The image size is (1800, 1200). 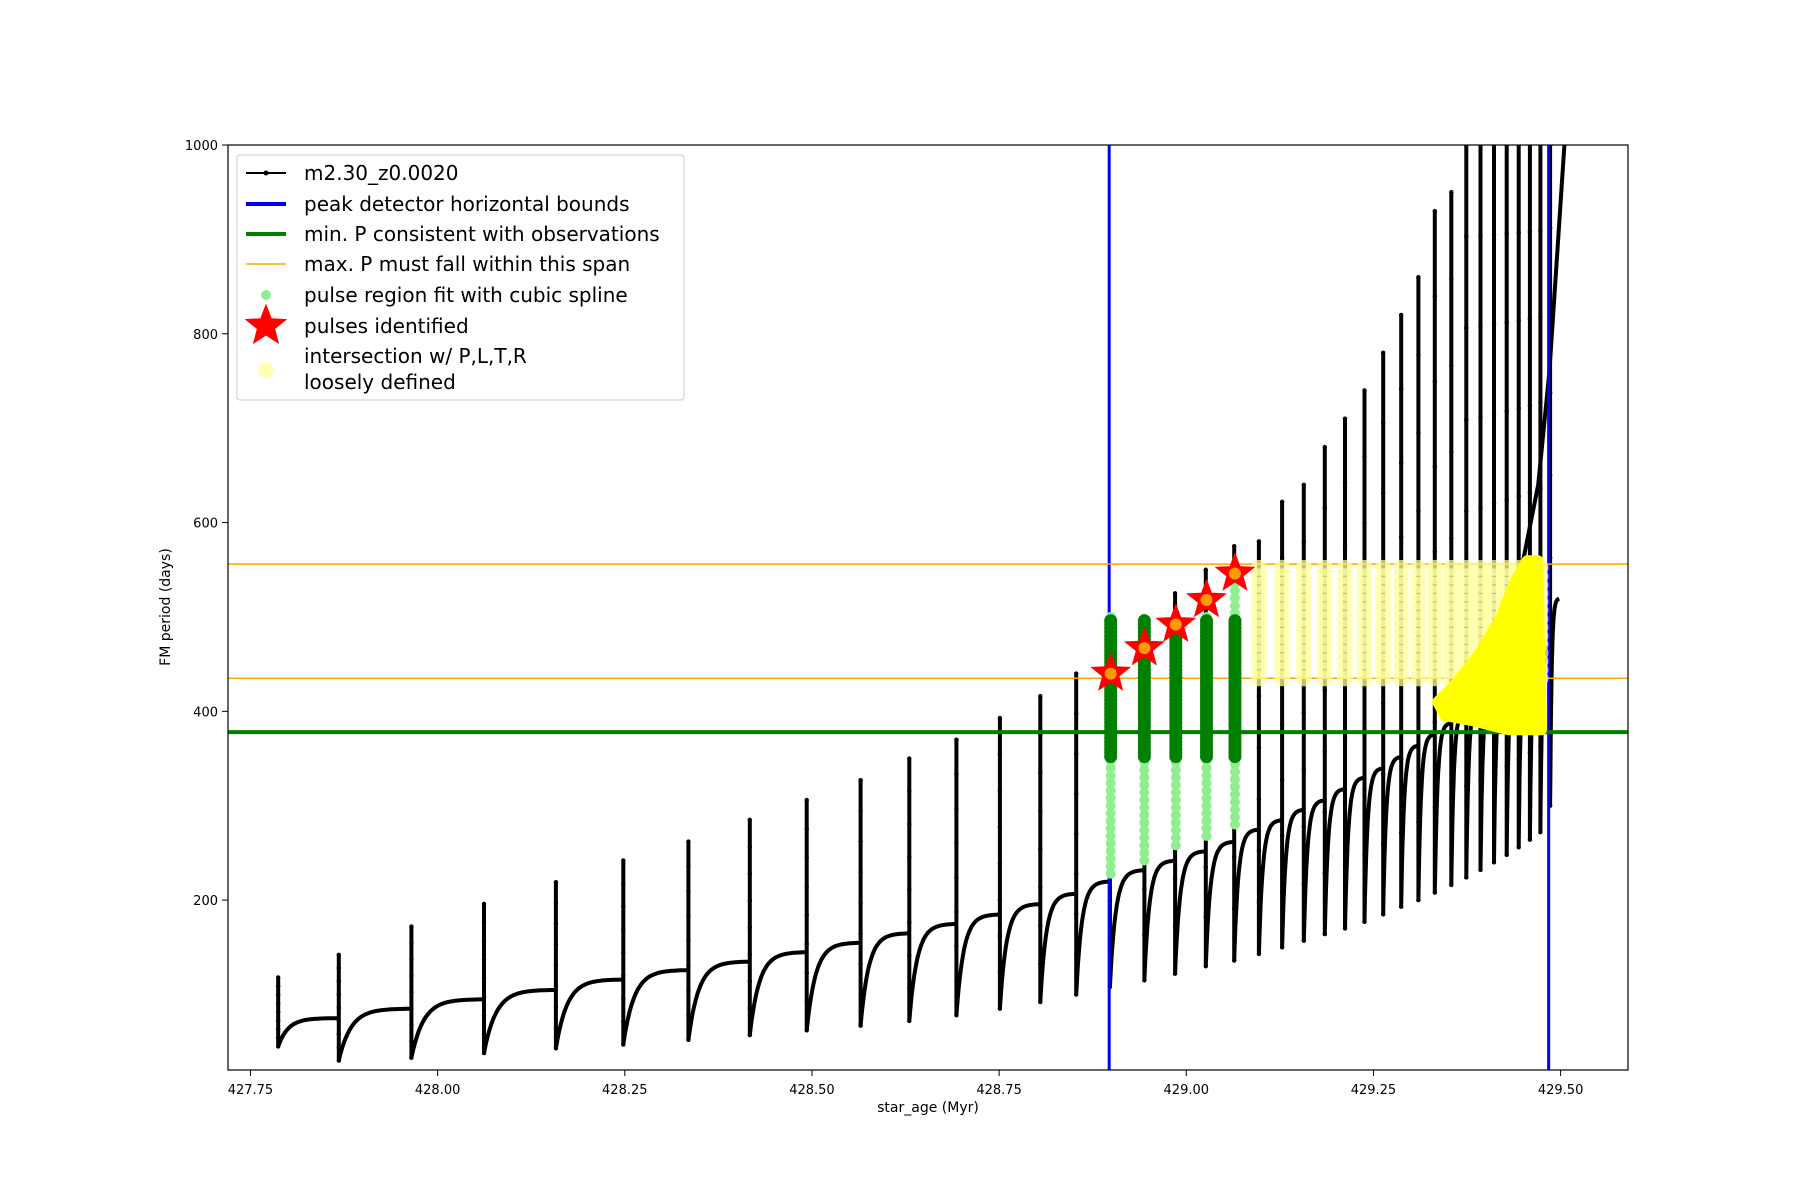 I want to click on legend-handle-marker, so click(x=266, y=173).